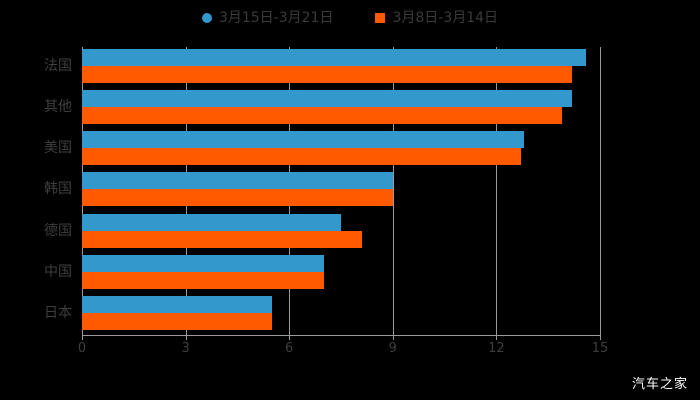 The width and height of the screenshot is (700, 400). What do you see at coordinates (341, 335) in the screenshot?
I see `x-axis-line` at bounding box center [341, 335].